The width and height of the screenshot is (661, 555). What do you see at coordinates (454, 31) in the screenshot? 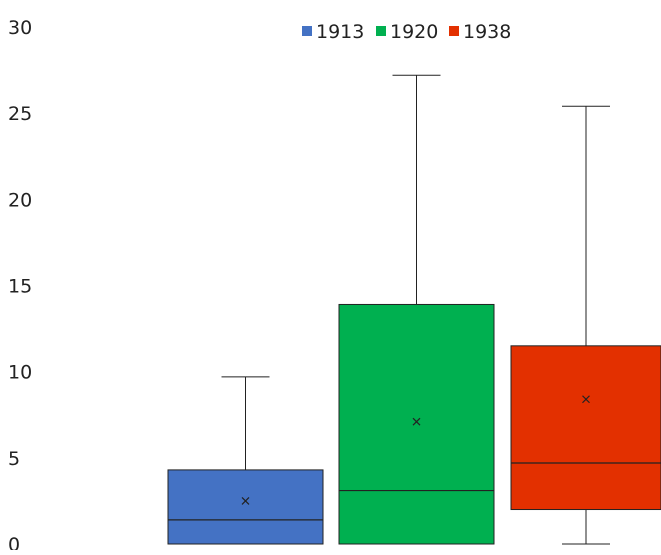
I see `legend-swatch-1938` at bounding box center [454, 31].